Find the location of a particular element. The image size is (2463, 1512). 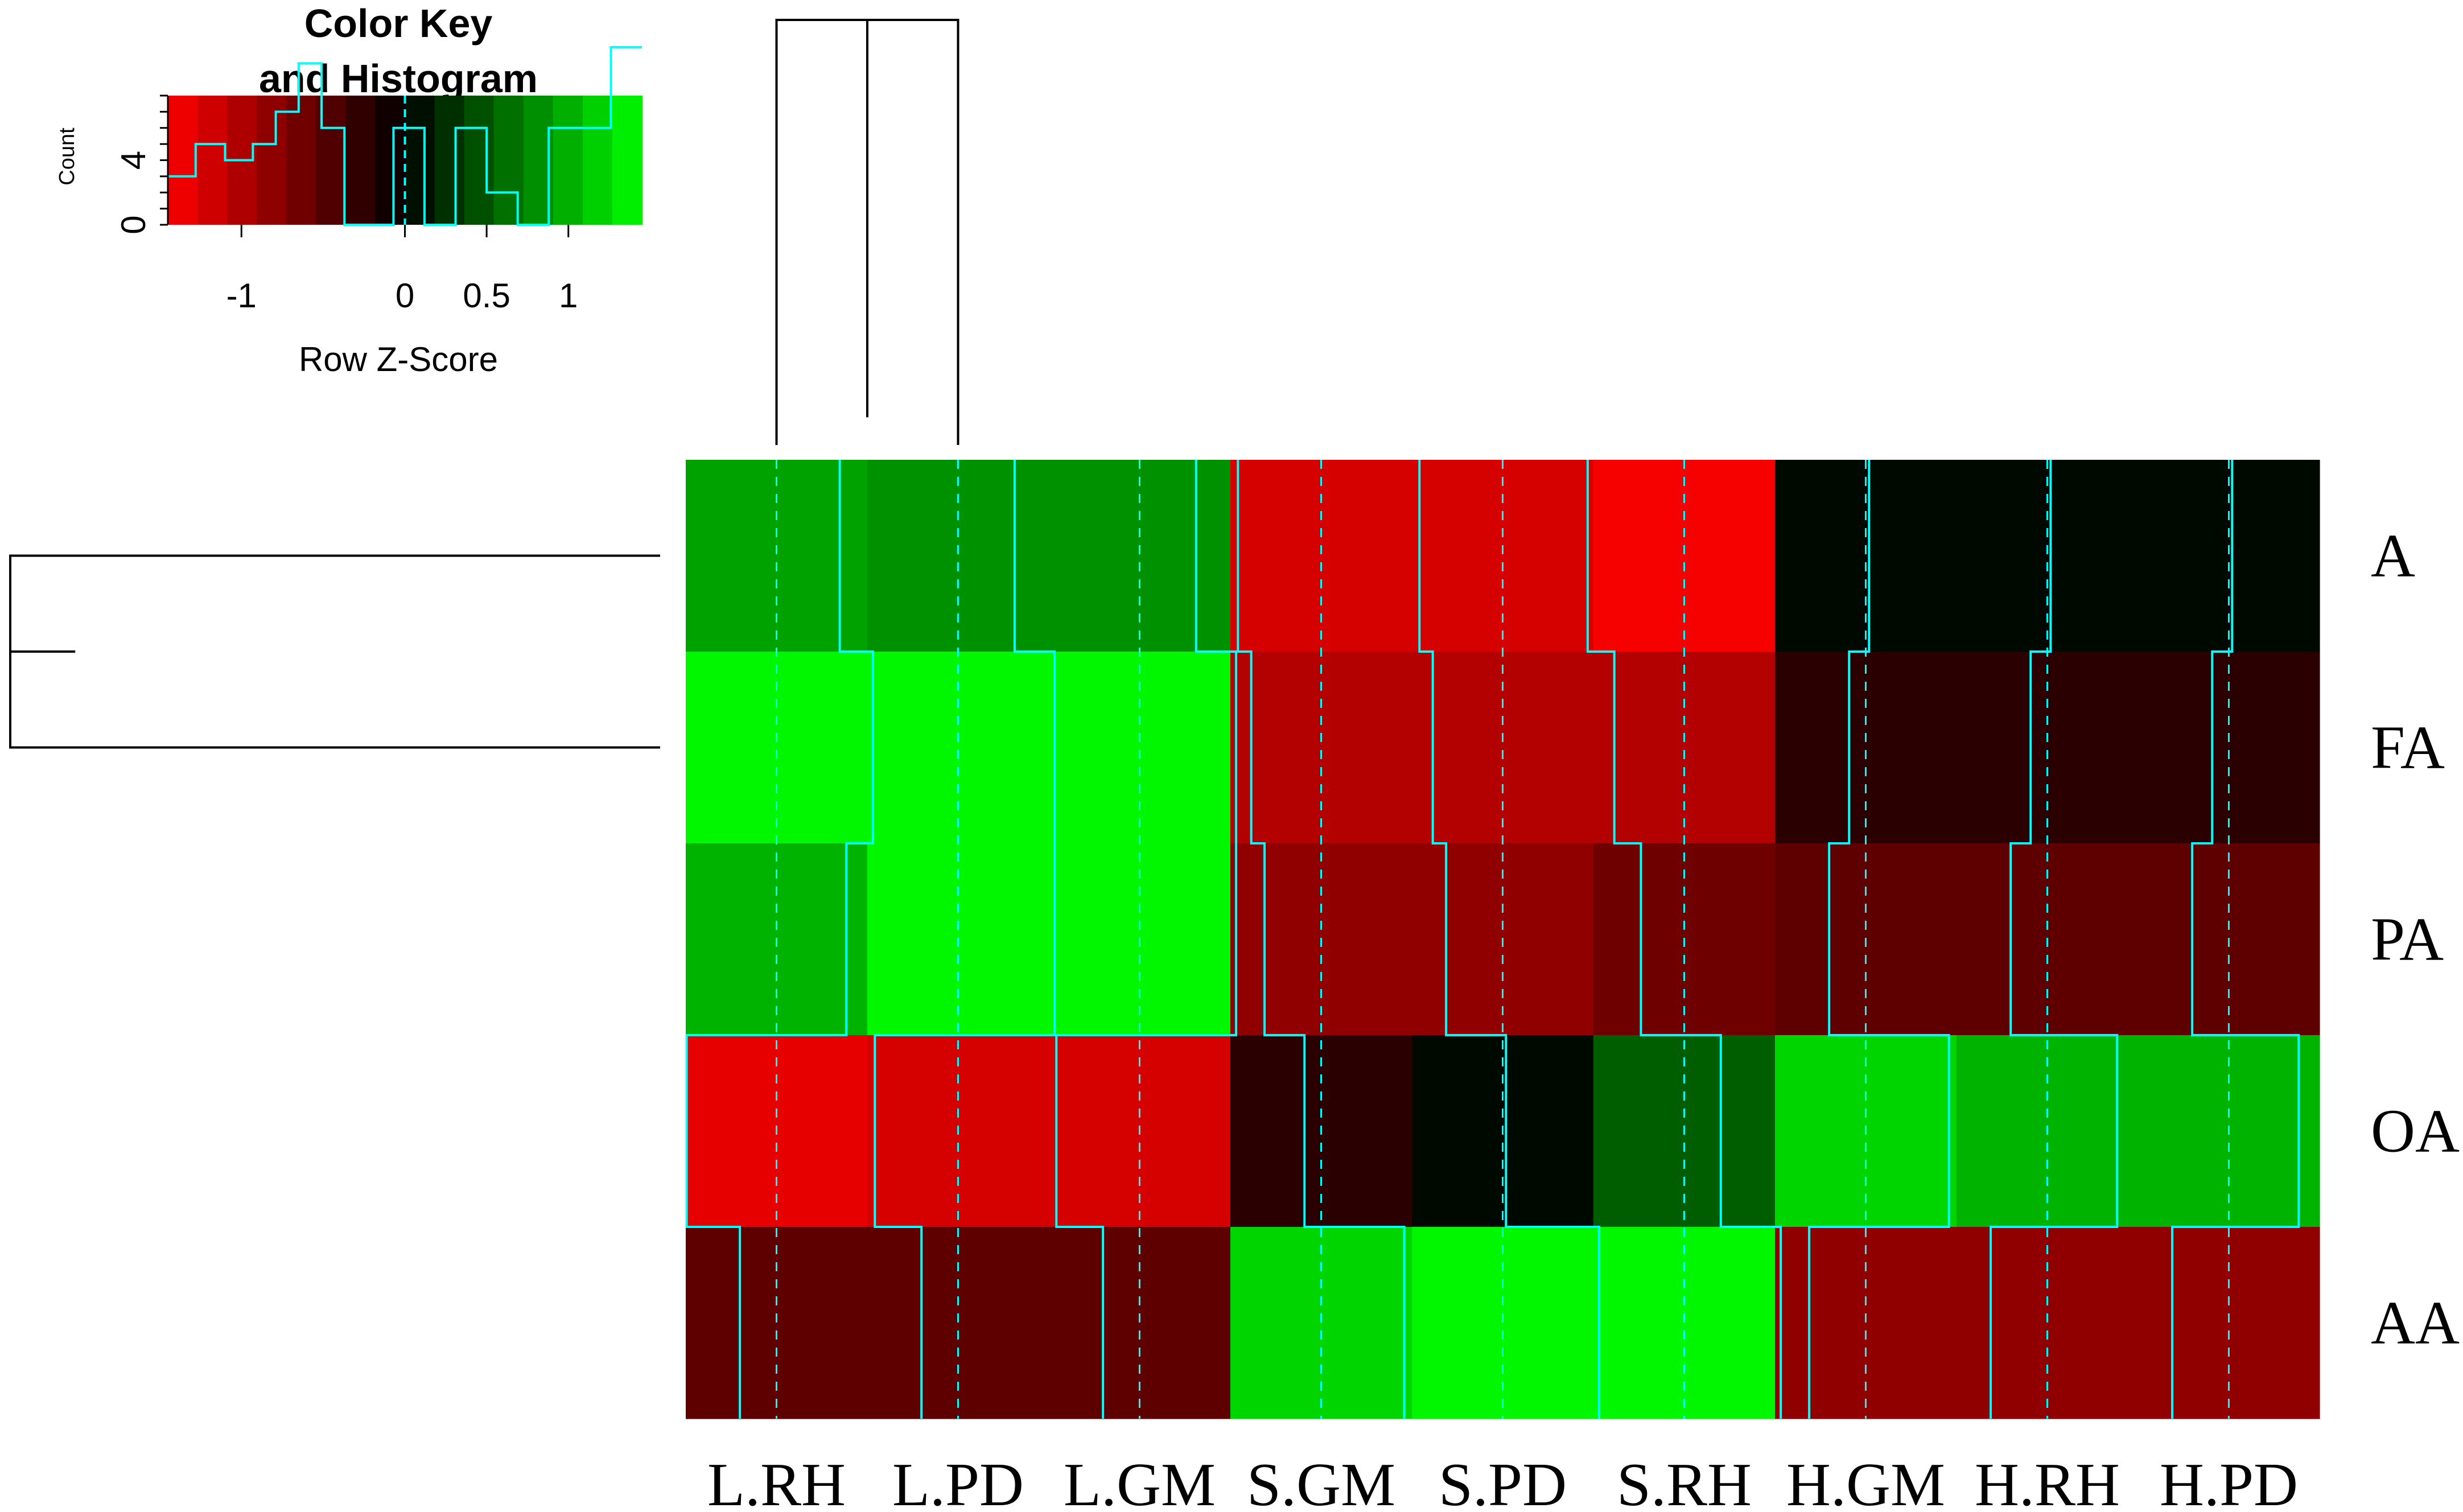

column-label: S.GM is located at coordinates (1321, 1482).